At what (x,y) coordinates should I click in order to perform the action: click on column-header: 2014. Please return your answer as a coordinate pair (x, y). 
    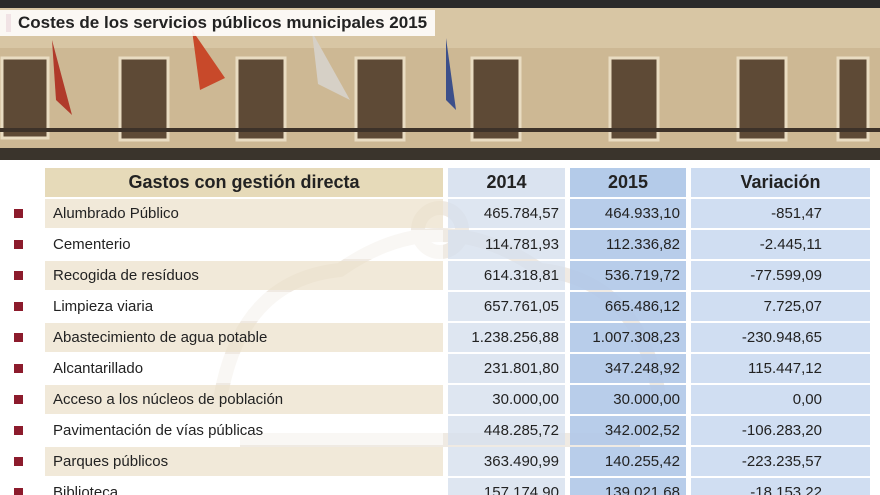
    Looking at the image, I should click on (506, 182).